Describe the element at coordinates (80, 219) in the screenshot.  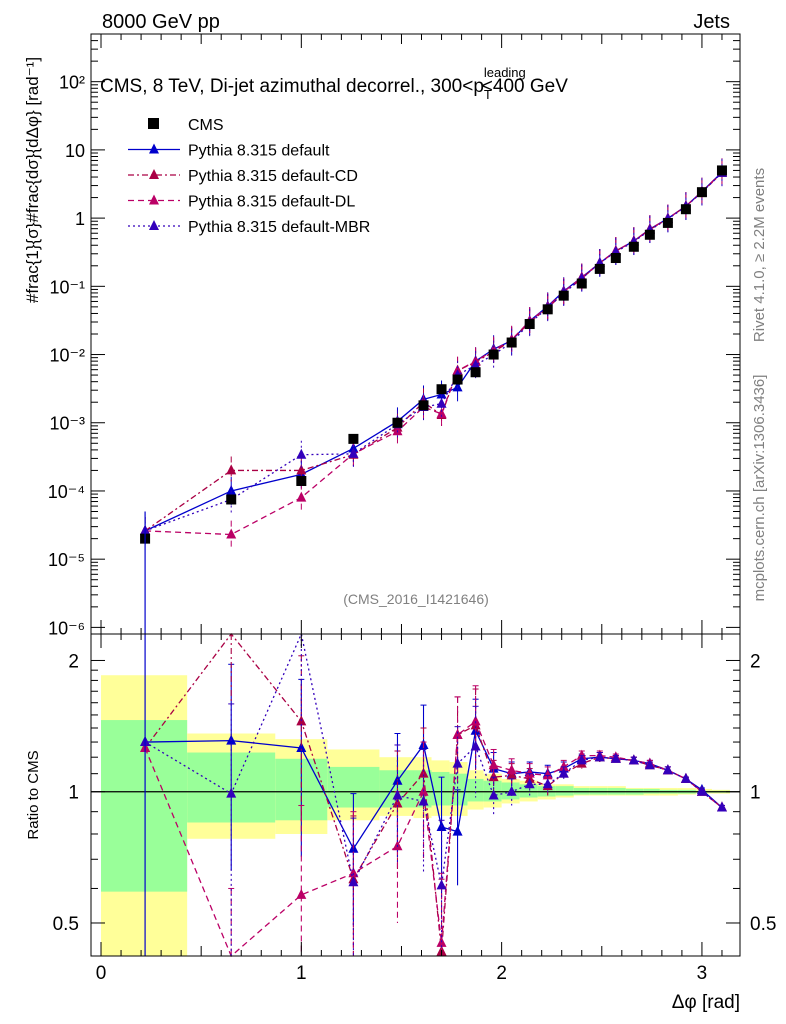
I see `main-ytick-label: 1` at that location.